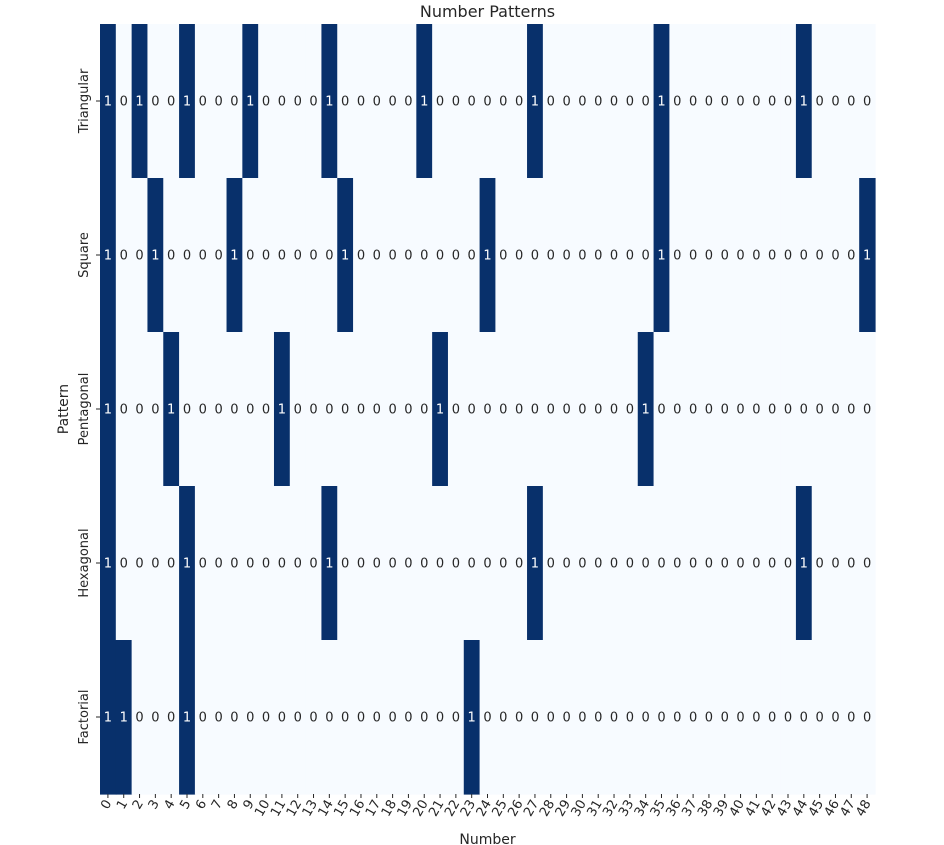 Image resolution: width=944 pixels, height=845 pixels. Describe the element at coordinates (452, 809) in the screenshot. I see `x-tick-label: 22` at that location.